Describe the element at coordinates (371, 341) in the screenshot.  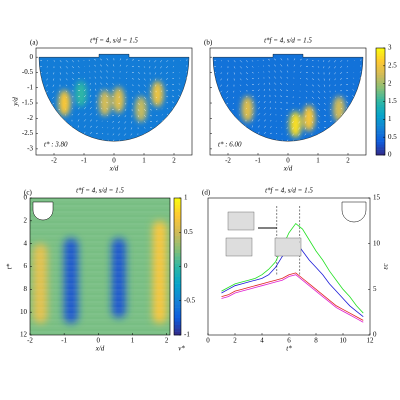
I see `x-tick-label: 12` at that location.